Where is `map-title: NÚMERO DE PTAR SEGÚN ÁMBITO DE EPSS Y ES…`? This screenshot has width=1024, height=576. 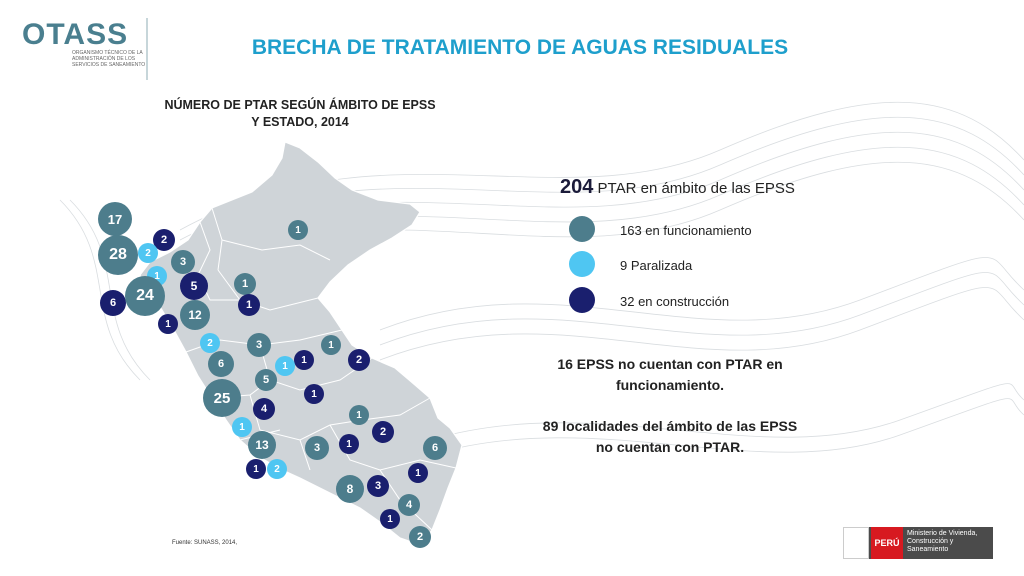 map-title: NÚMERO DE PTAR SEGÚN ÁMBITO DE EPSS Y ES… is located at coordinates (300, 114).